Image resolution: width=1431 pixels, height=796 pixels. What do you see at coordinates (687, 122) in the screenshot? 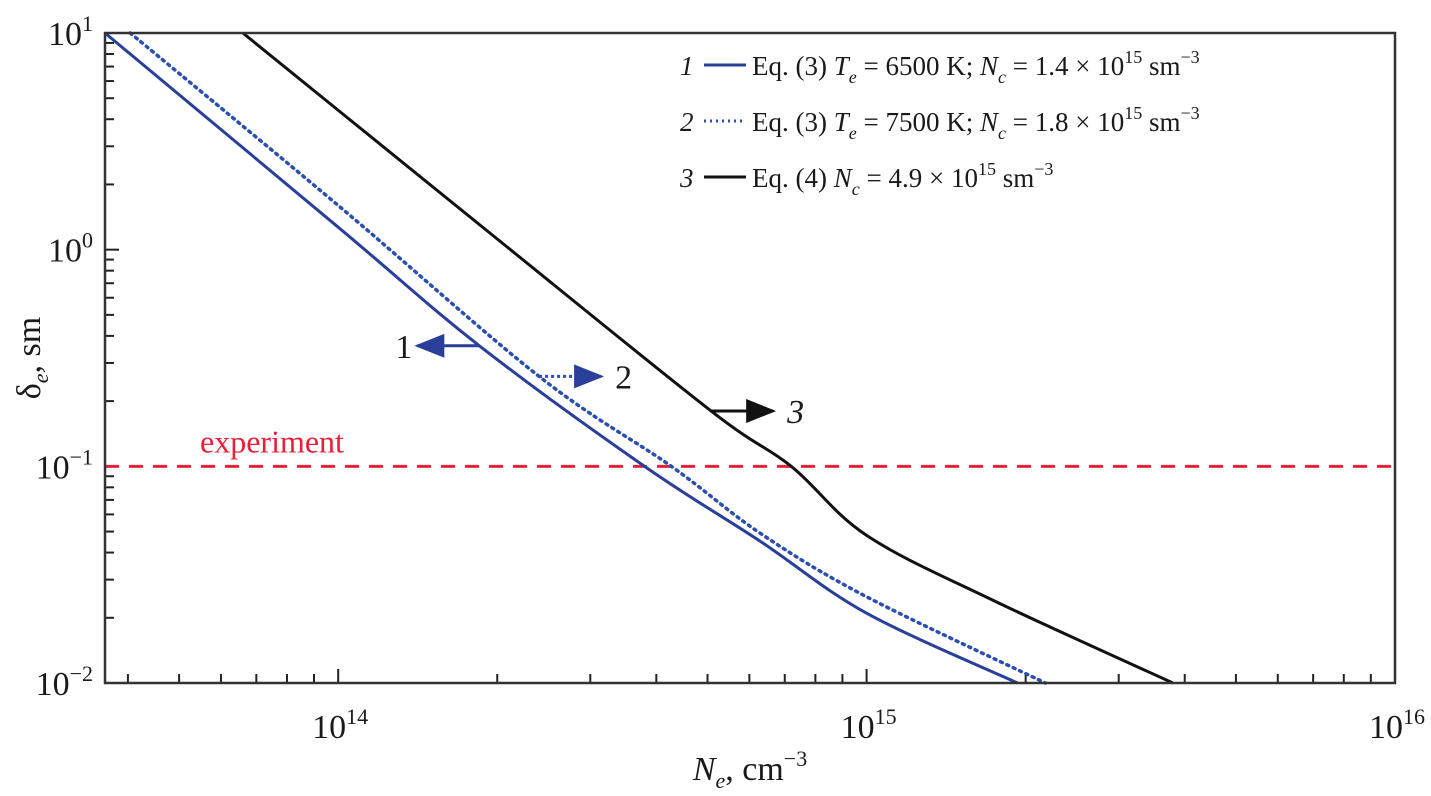
I see `legend-number: 2` at bounding box center [687, 122].